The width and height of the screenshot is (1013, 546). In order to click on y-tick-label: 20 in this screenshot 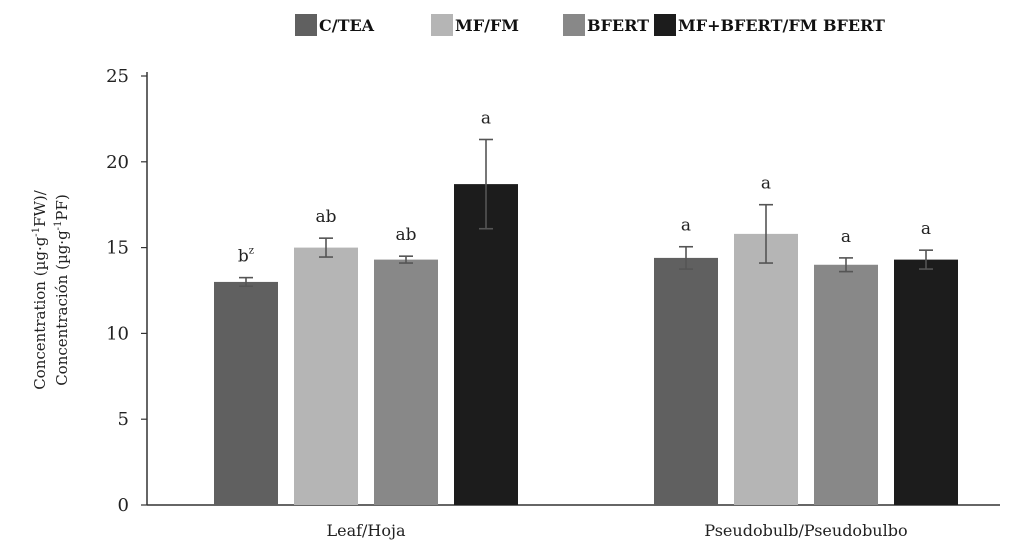, I will do `click(117, 162)`.